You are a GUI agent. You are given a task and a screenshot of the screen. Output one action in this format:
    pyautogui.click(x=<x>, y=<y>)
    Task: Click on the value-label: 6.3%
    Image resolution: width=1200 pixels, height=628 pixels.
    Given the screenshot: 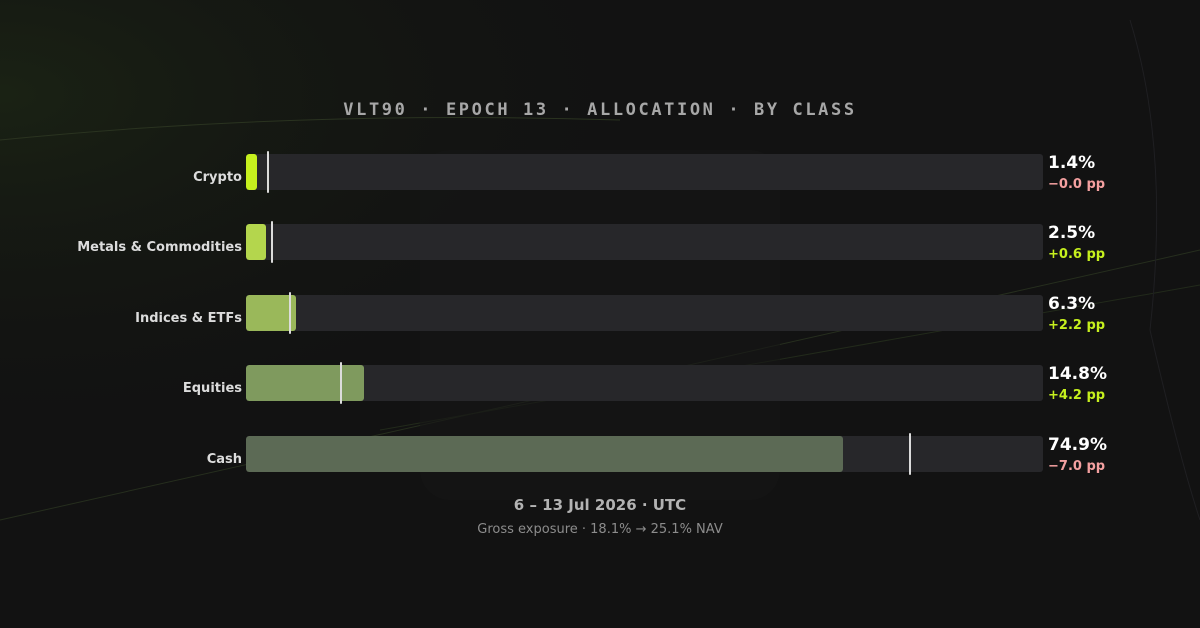 What is the action you would take?
    pyautogui.click(x=1072, y=304)
    